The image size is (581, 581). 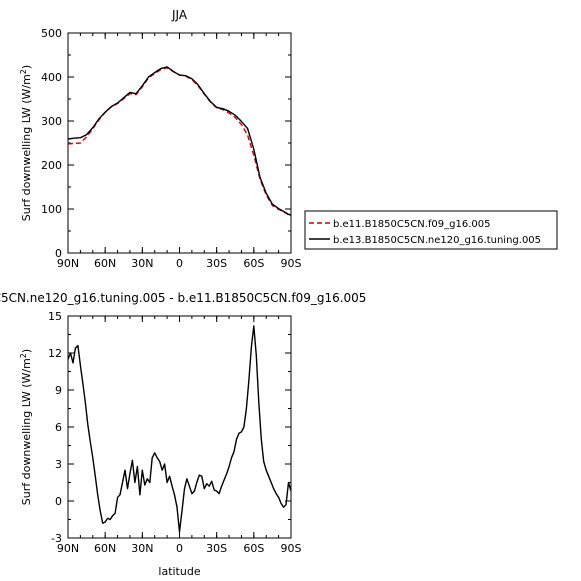 I want to click on y-tick-label: 400, so click(x=51, y=77).